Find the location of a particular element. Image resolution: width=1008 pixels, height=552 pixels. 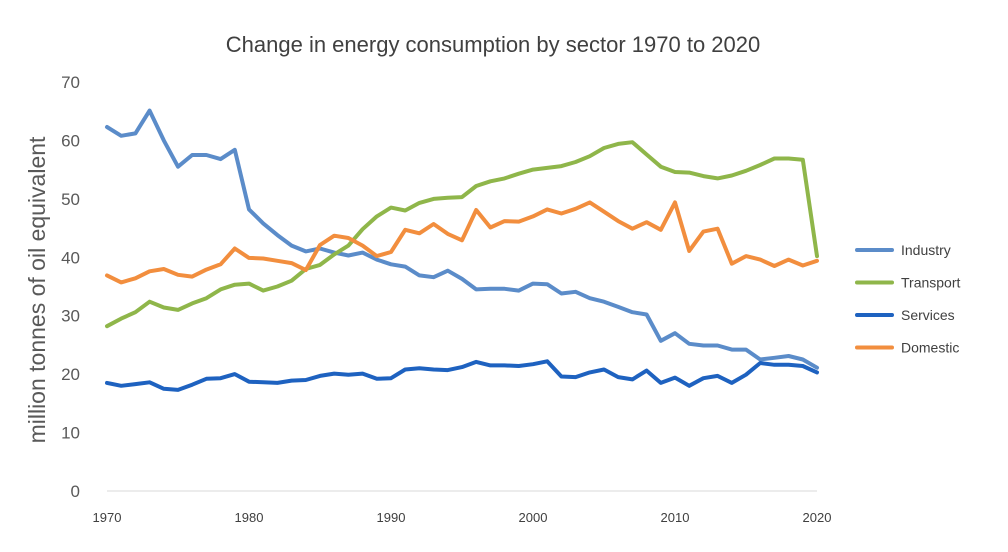

y-axis-ticks: 0 10 20 30 40 50 60 70 is located at coordinates (70, 287).